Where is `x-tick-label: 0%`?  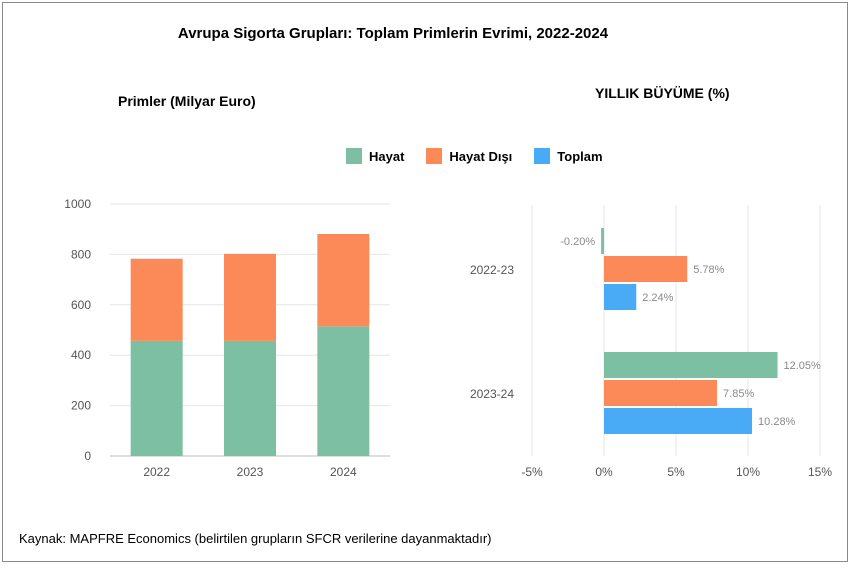
x-tick-label: 0% is located at coordinates (604, 472).